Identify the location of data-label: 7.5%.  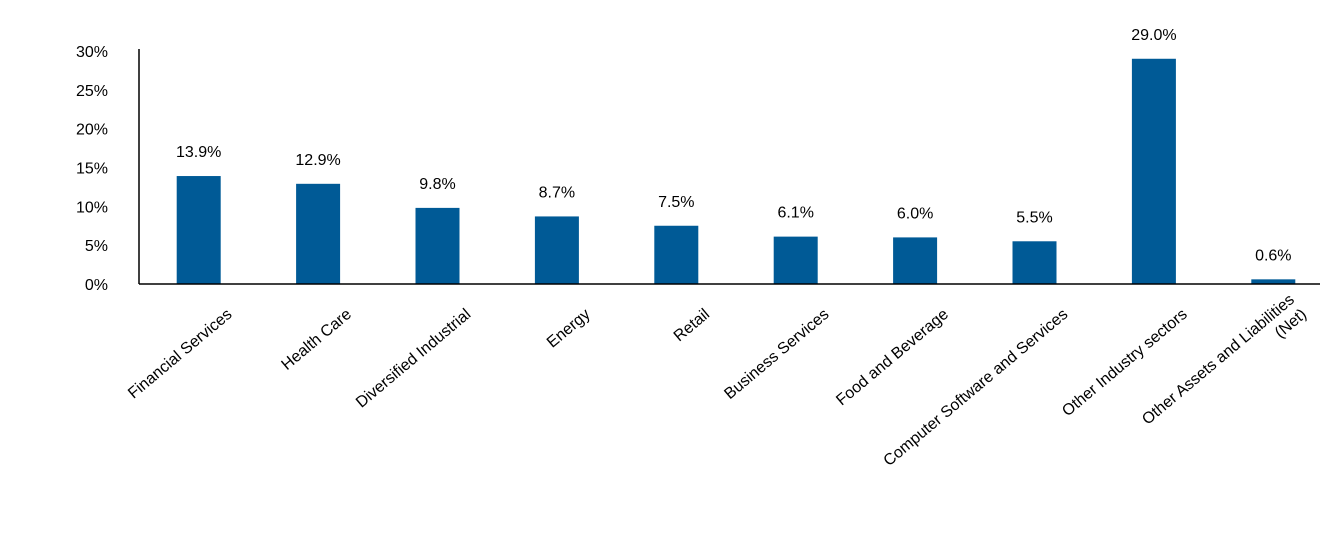
(676, 202).